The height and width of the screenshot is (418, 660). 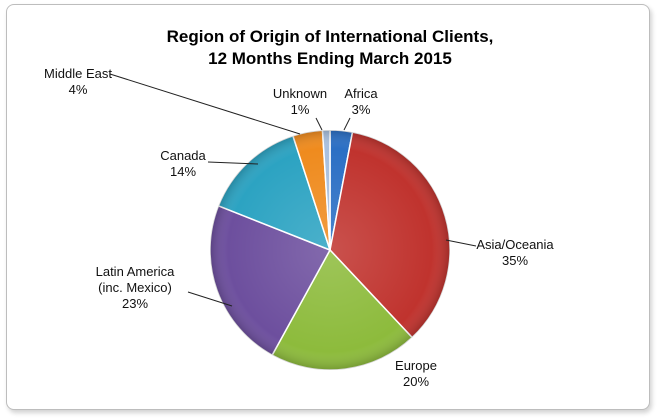 I want to click on slice-label-asia-oceania: Asia/Oceania, so click(x=515, y=244).